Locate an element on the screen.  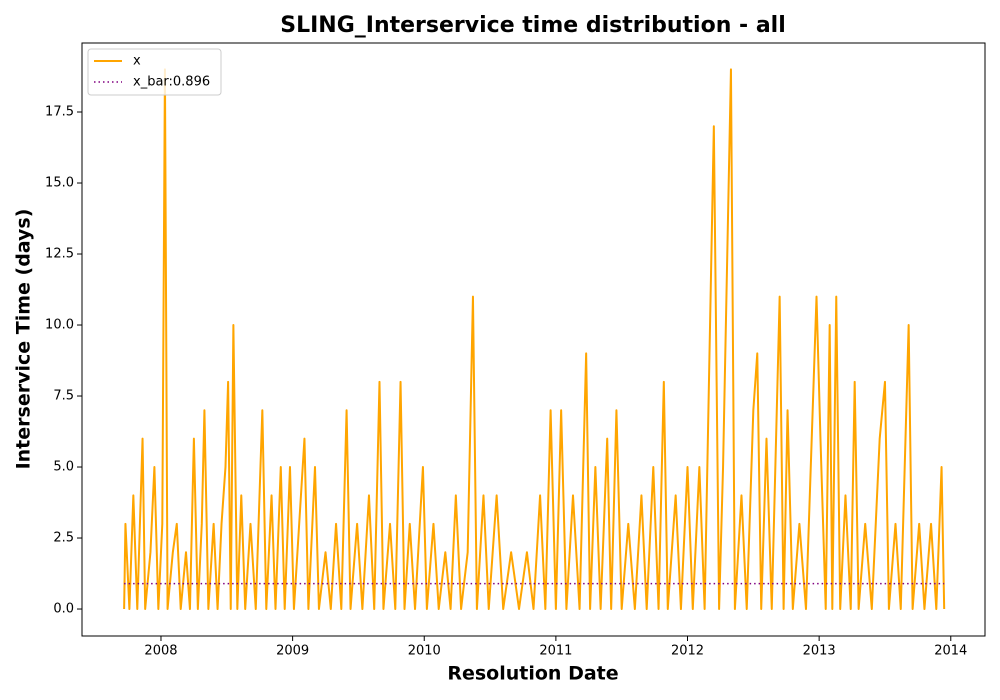
y-tick-label: 10.0 is located at coordinates (59, 325).